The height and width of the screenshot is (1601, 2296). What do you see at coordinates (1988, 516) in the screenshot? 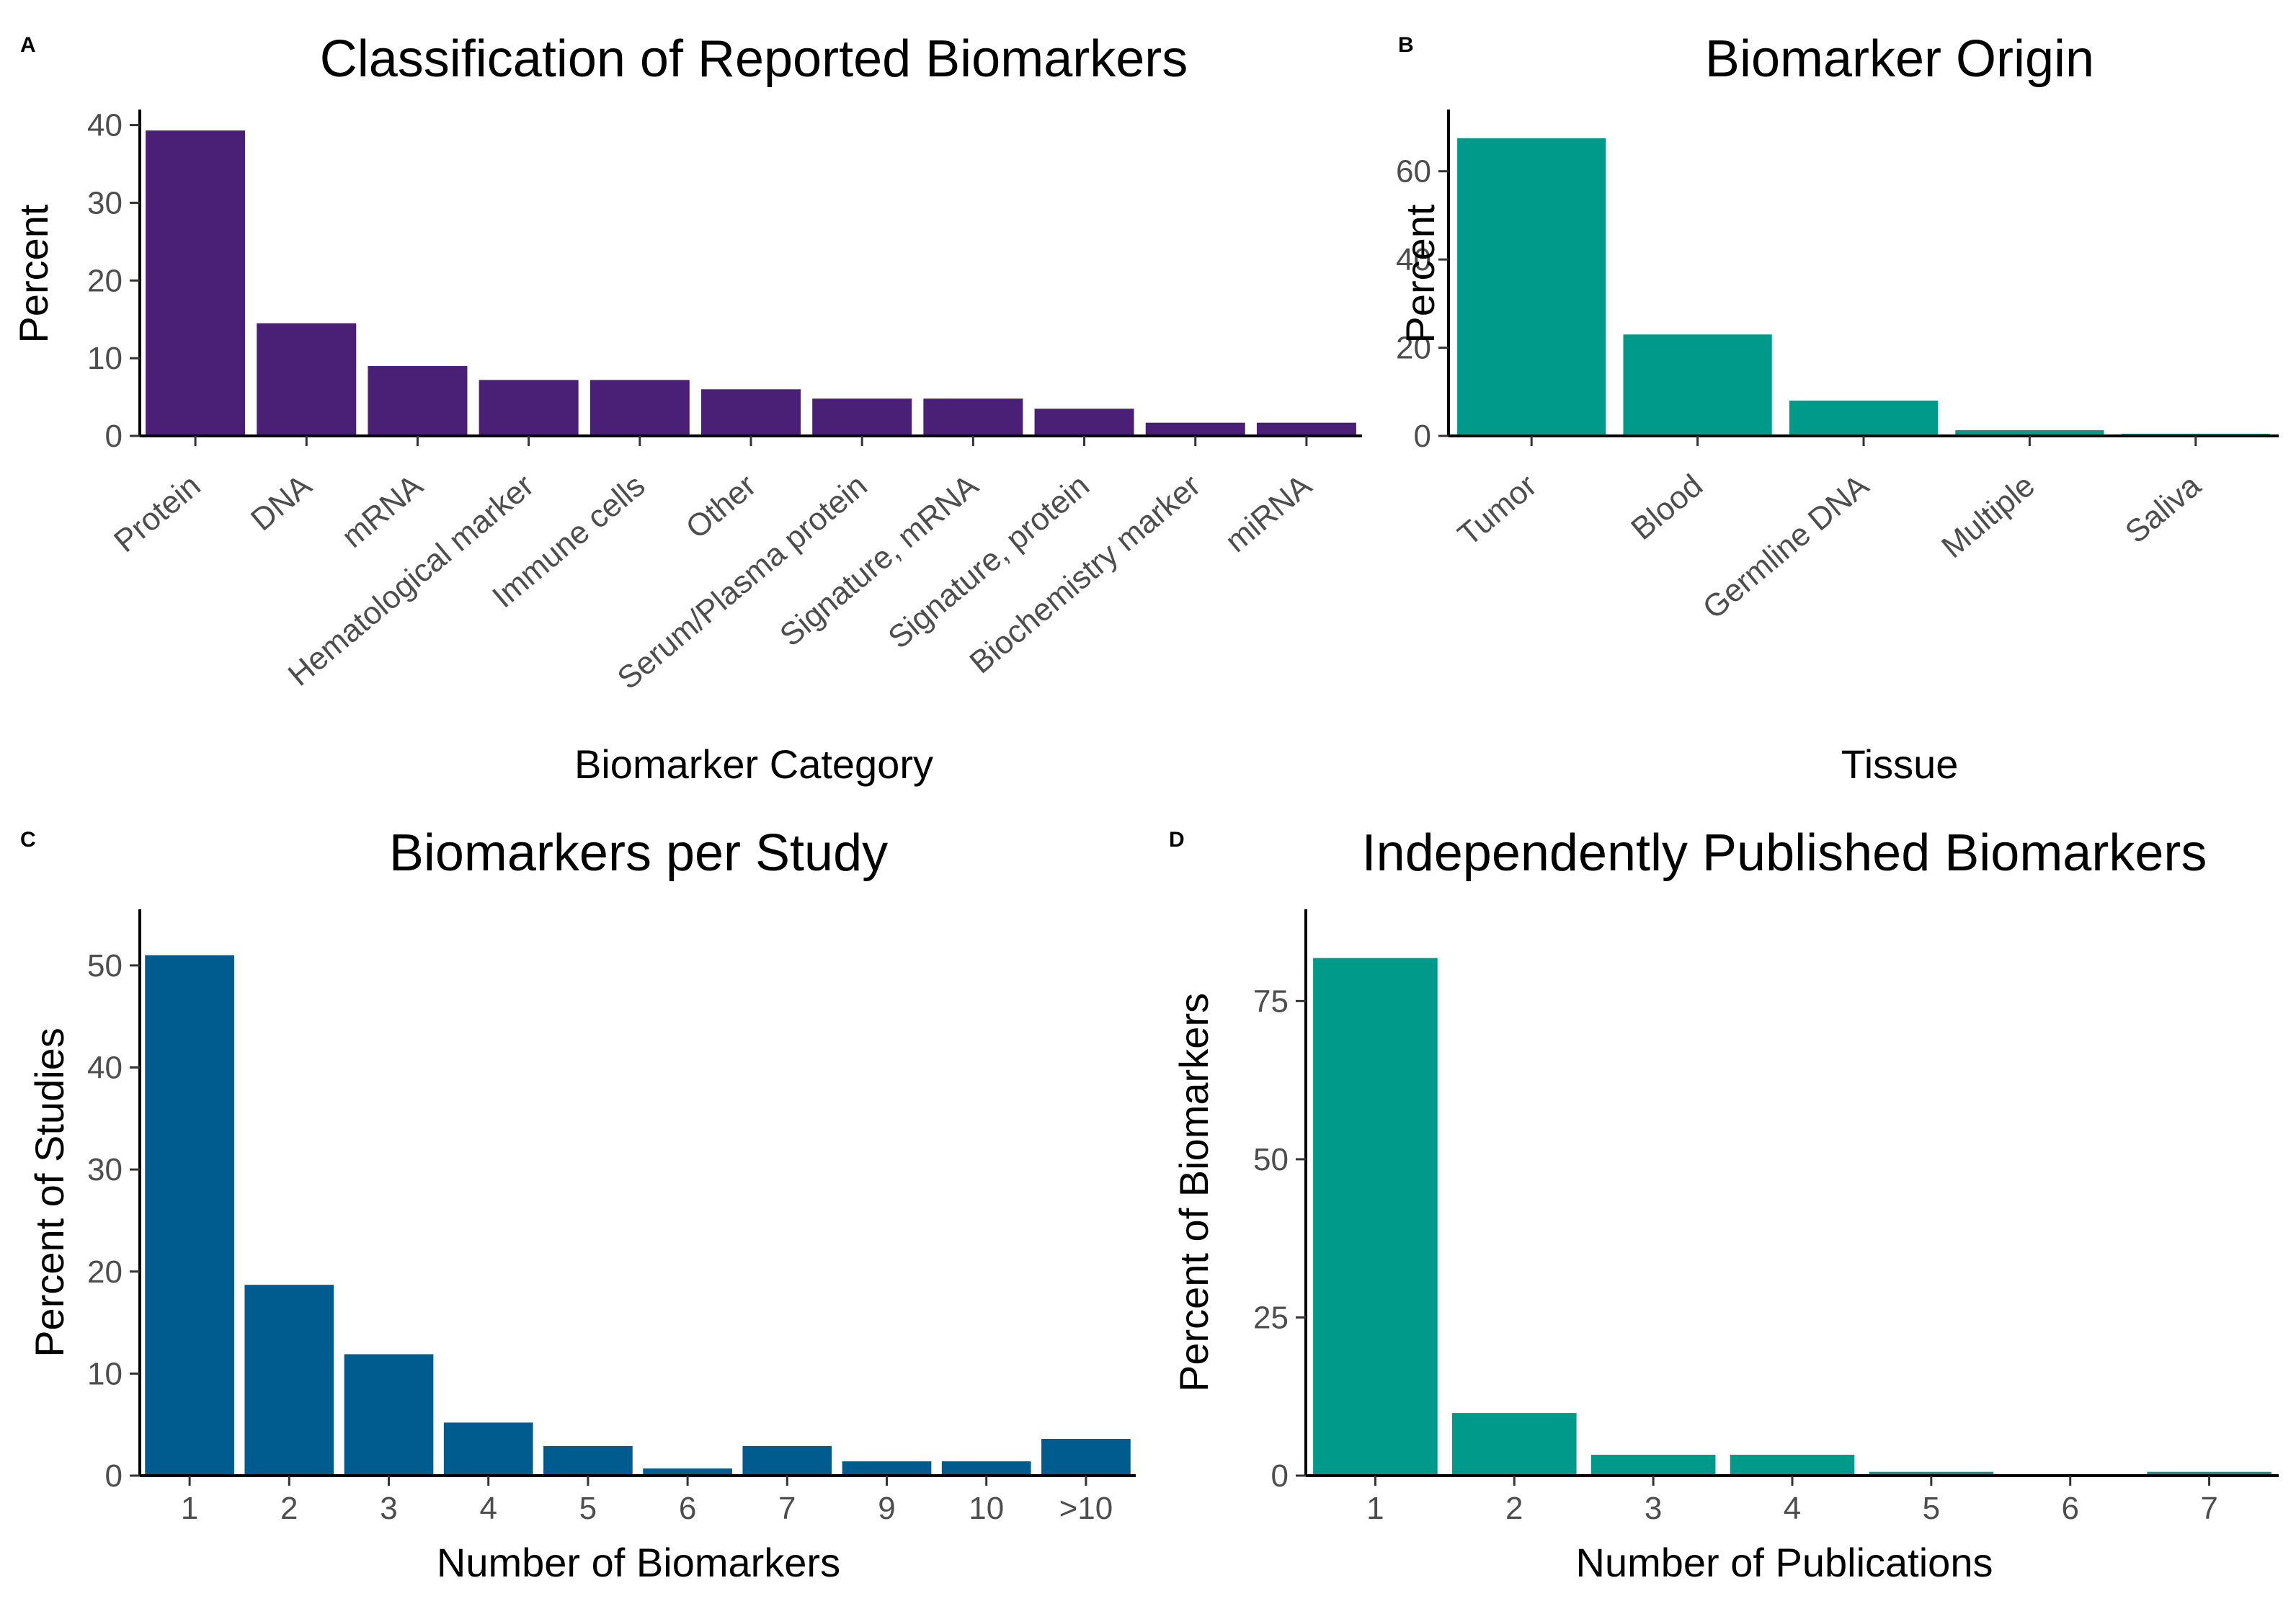
I see `x-tick-label: Multiple` at bounding box center [1988, 516].